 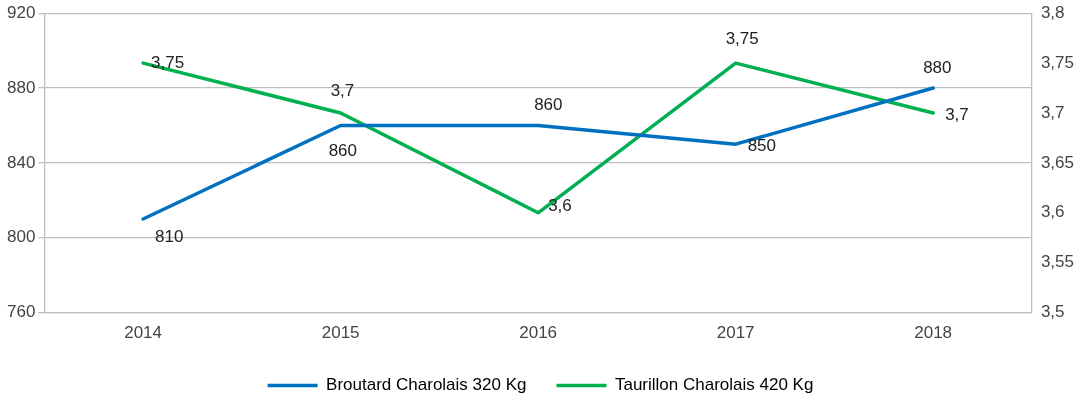 What do you see at coordinates (21, 312) in the screenshot?
I see `y-tick-label: 760` at bounding box center [21, 312].